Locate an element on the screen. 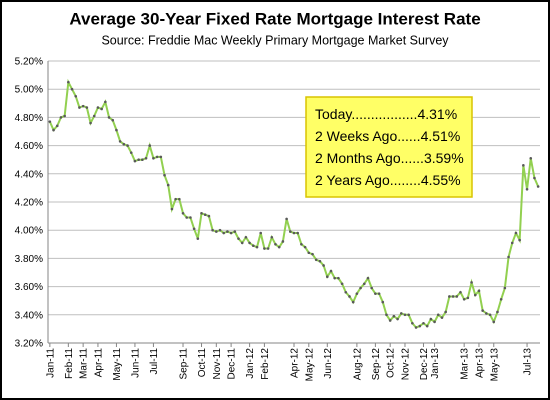 Image resolution: width=550 pixels, height=400 pixels. annotation-text: 2 Weeks Ago......4.51% is located at coordinates (387, 136).